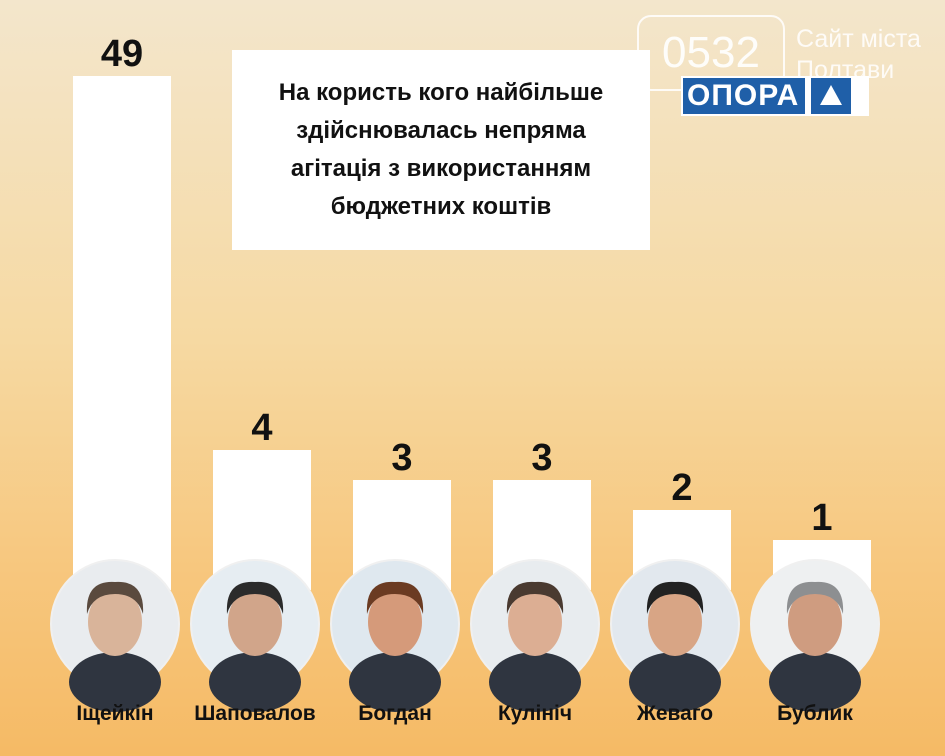 The image size is (945, 756). I want to click on site-watermark-number: 0532, so click(711, 52).